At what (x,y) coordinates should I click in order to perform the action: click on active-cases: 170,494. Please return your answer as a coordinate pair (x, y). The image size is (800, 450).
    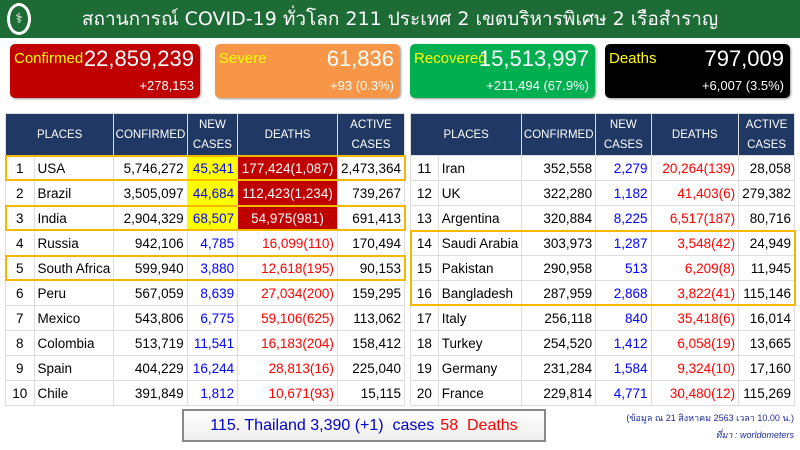
    Looking at the image, I should click on (371, 243).